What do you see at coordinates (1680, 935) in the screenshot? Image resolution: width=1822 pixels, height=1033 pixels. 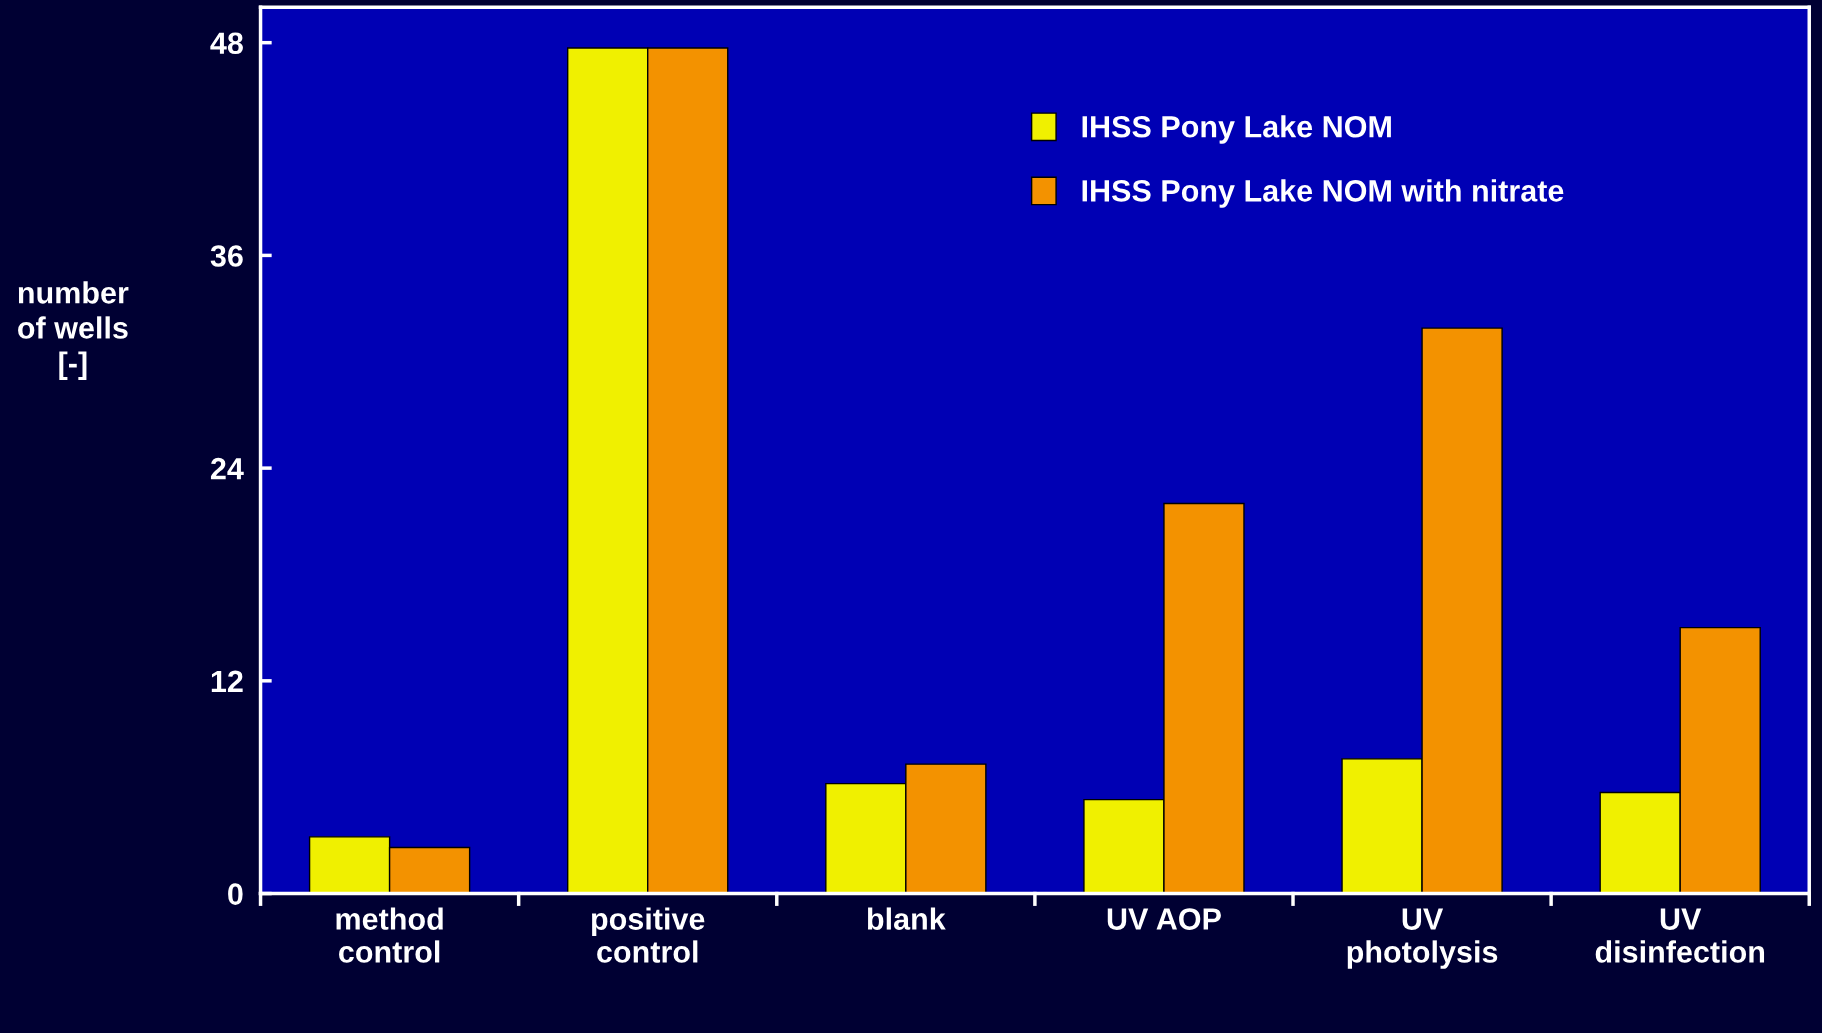 I see `x-tick-label: UV disinfection` at bounding box center [1680, 935].